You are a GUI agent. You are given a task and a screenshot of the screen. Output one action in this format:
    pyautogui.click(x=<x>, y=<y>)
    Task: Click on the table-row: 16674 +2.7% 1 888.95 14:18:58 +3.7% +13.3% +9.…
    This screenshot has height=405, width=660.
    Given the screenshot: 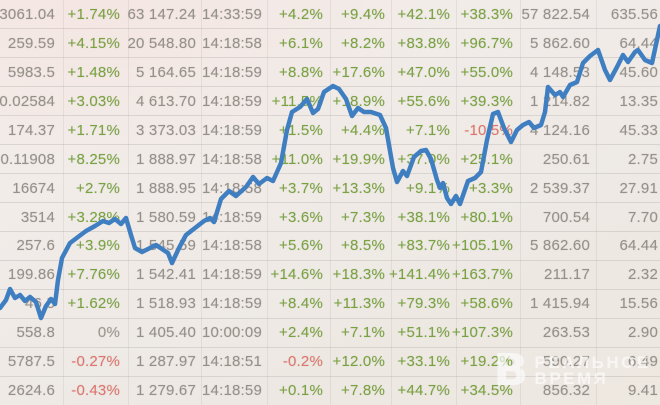 What is the action you would take?
    pyautogui.click(x=330, y=188)
    